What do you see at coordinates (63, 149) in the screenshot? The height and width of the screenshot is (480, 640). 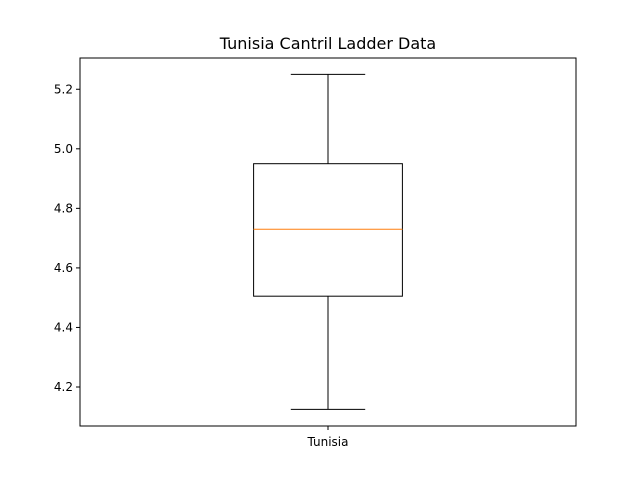 I see `y-tick-label: 5.0` at bounding box center [63, 149].